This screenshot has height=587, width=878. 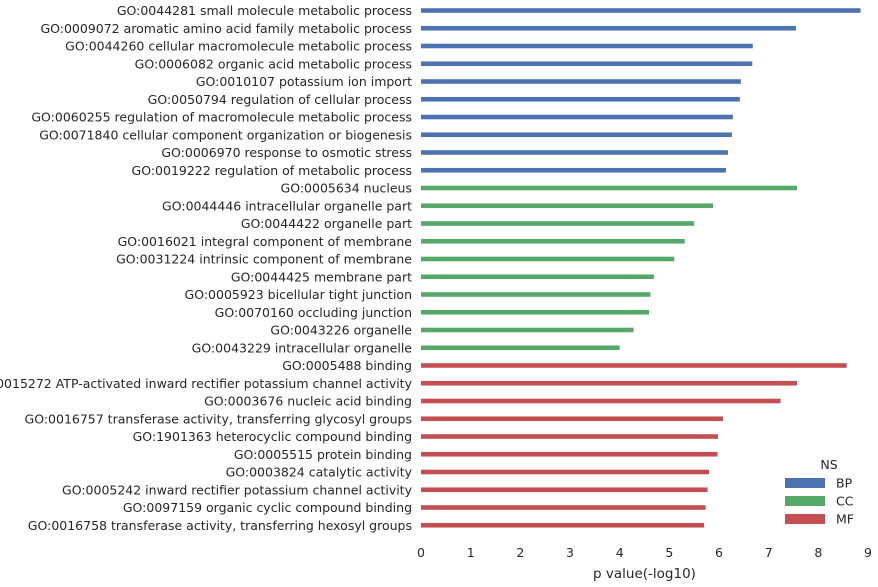 I want to click on x-tick-label: 8, so click(x=818, y=552).